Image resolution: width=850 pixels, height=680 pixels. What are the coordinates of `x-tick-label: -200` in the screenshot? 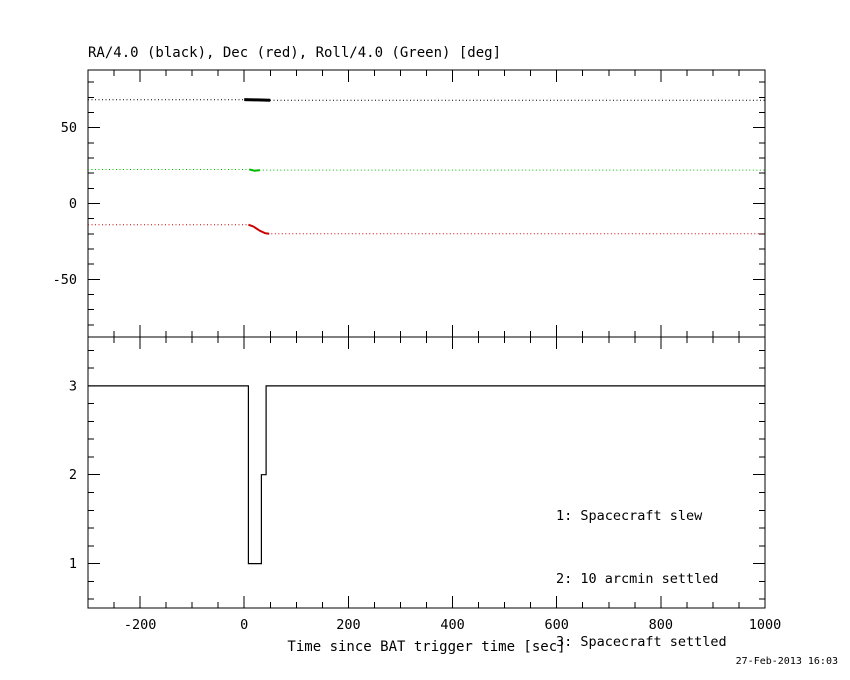 It's located at (140, 625).